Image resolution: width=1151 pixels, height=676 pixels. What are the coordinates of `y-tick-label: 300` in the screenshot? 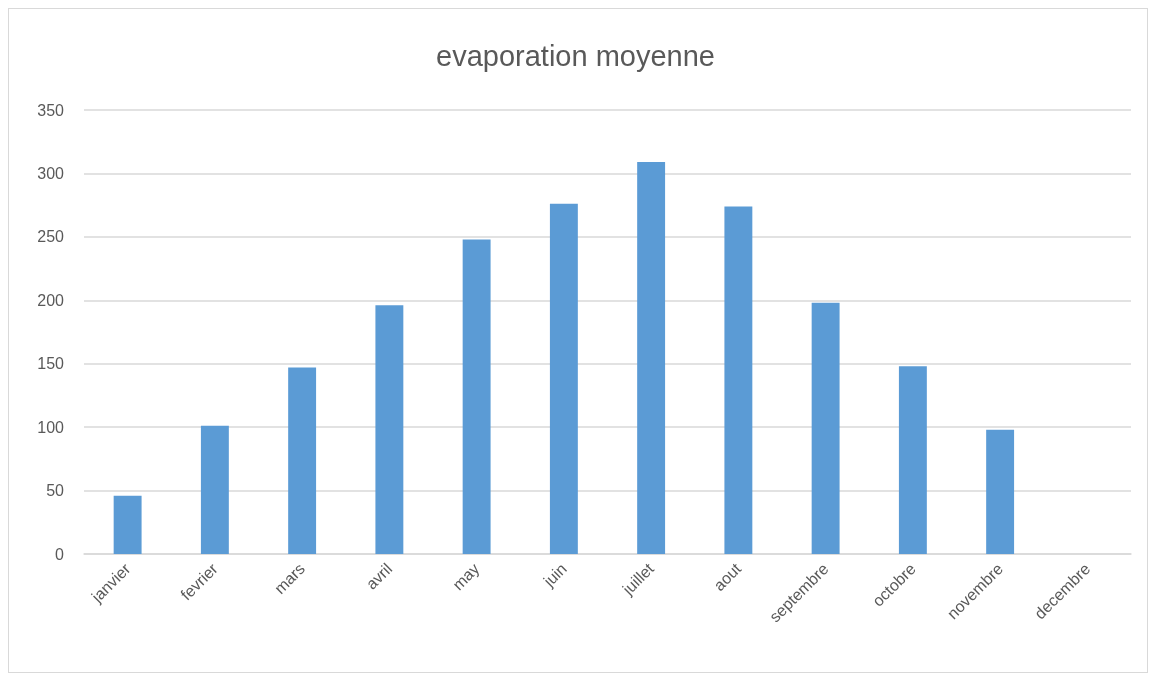 It's located at (51, 173).